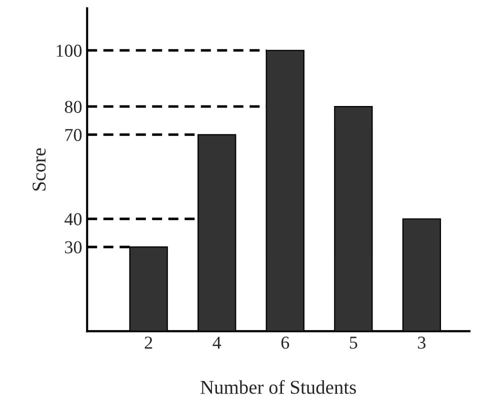 This screenshot has width=484, height=414. What do you see at coordinates (148, 342) in the screenshot?
I see `x-tick-label: 2` at bounding box center [148, 342].